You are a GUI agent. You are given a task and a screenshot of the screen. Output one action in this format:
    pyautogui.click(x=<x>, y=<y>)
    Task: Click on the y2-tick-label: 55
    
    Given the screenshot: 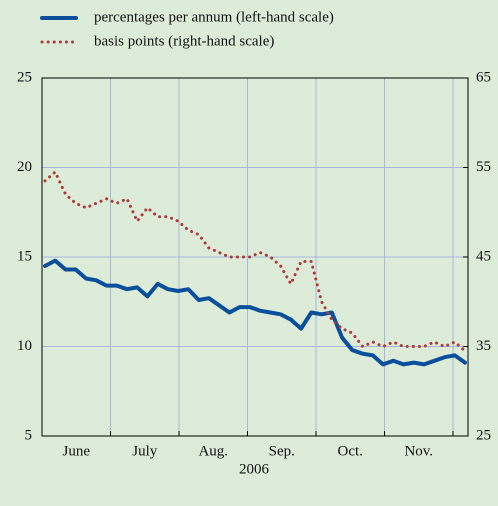 What is the action you would take?
    pyautogui.click(x=483, y=167)
    